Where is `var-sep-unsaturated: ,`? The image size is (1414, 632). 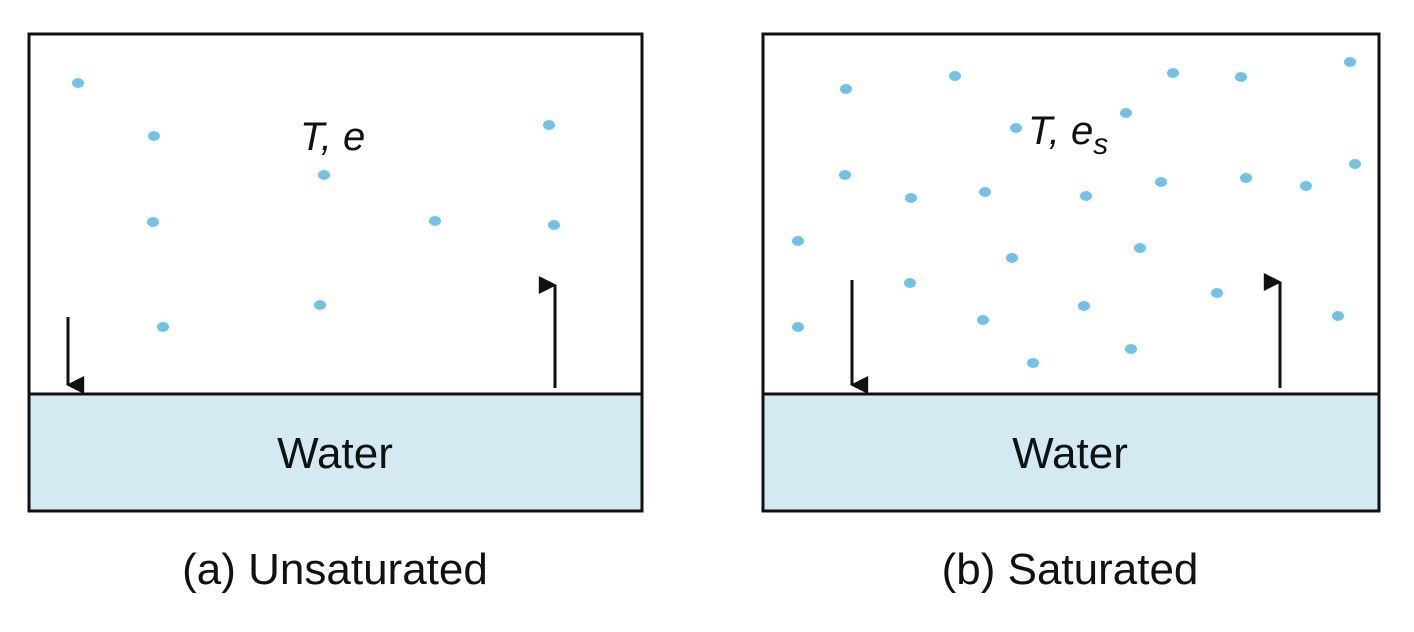
var-sep-unsaturated: , is located at coordinates (332, 137).